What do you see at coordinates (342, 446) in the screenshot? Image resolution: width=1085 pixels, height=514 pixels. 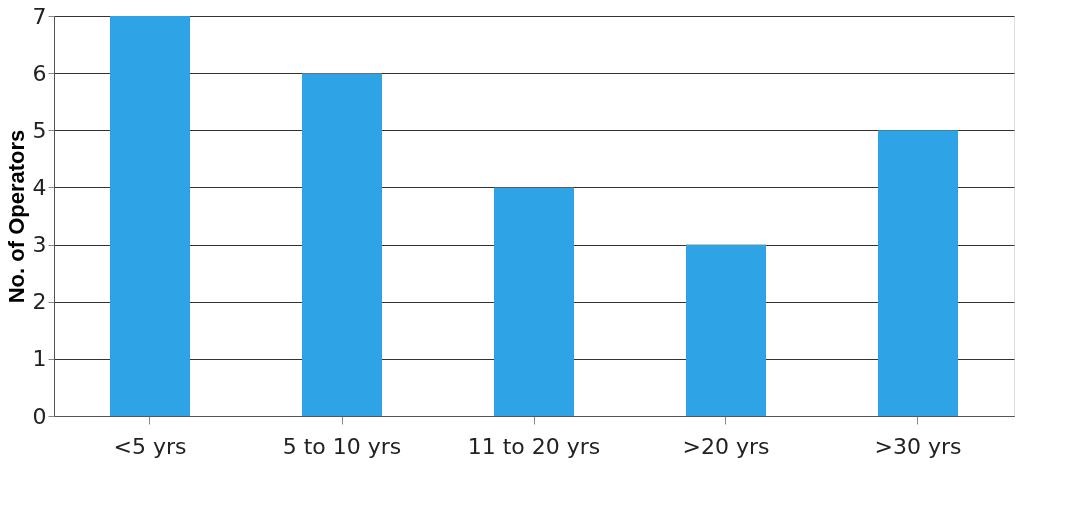 I see `x-tick-label: 5 to 10 yrs` at bounding box center [342, 446].